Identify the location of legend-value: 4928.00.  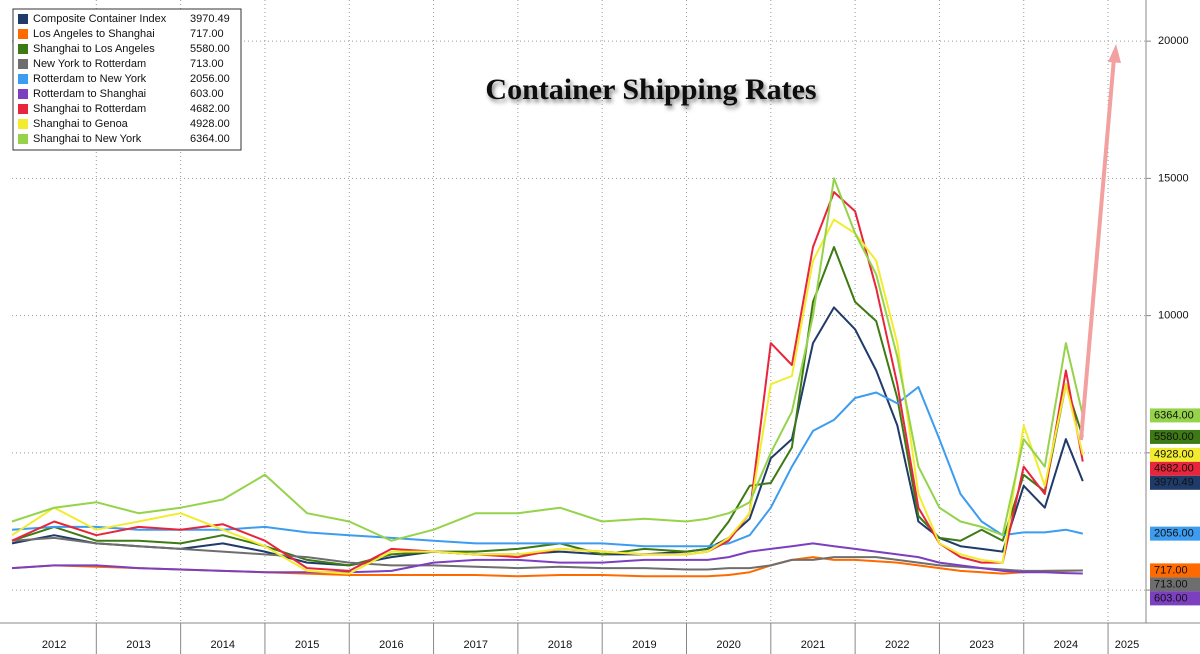
(210, 124).